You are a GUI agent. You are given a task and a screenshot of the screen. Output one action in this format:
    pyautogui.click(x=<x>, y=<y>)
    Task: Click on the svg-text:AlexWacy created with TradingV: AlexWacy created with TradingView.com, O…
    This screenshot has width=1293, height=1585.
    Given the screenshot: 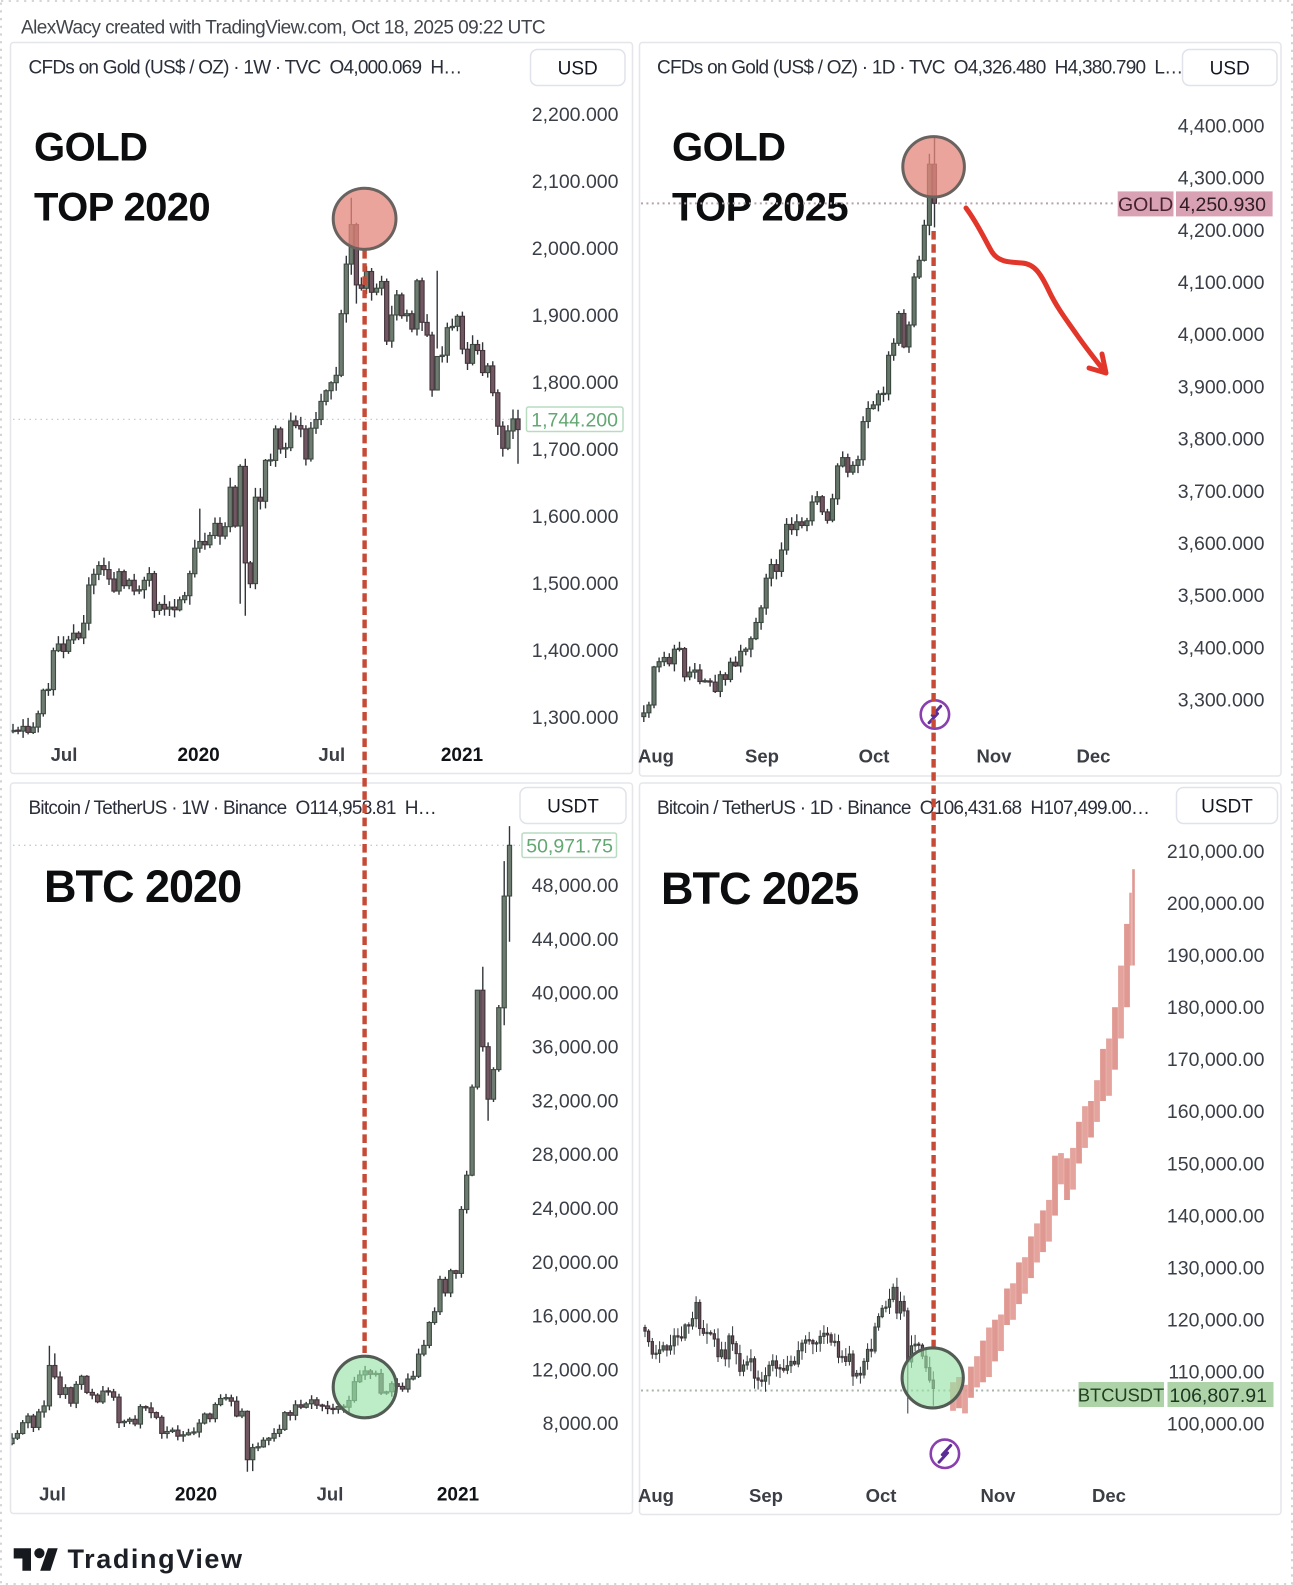 What is the action you would take?
    pyautogui.click(x=283, y=28)
    